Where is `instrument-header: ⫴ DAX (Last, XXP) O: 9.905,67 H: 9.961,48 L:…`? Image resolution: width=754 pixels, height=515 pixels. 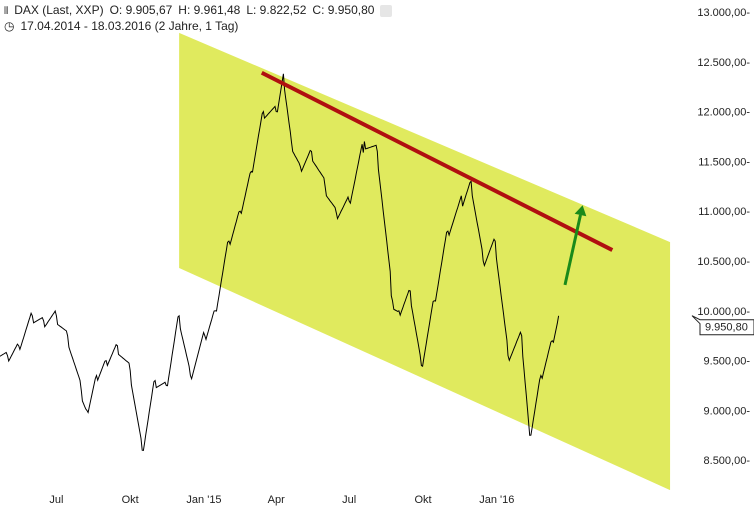
instrument-header: ⫴ DAX (Last, XXP) O: 9.905,67 H: 9.961,48 L:… is located at coordinates (201, 10).